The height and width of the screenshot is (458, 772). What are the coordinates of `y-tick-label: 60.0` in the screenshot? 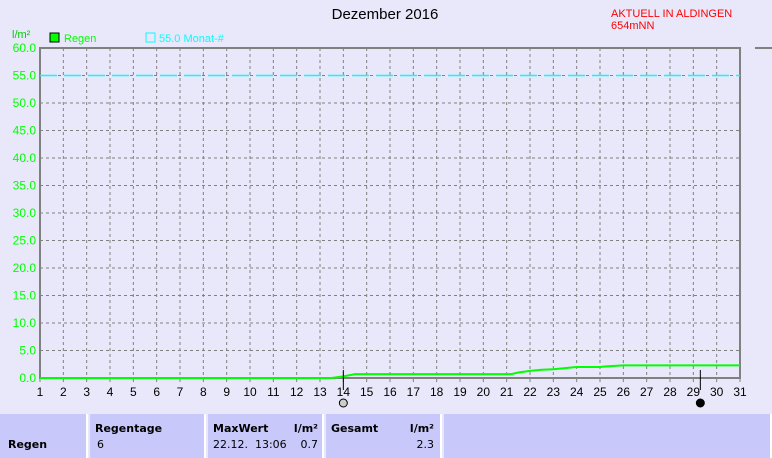 It's located at (25, 48).